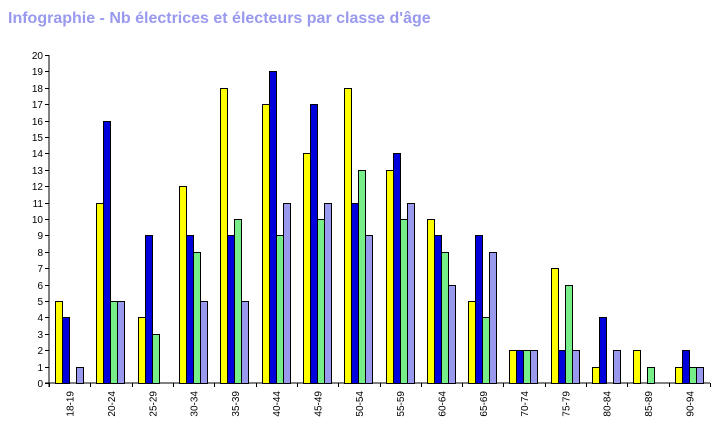 The height and width of the screenshot is (426, 728). Describe the element at coordinates (40, 384) in the screenshot. I see `y-tick-label: 0` at that location.